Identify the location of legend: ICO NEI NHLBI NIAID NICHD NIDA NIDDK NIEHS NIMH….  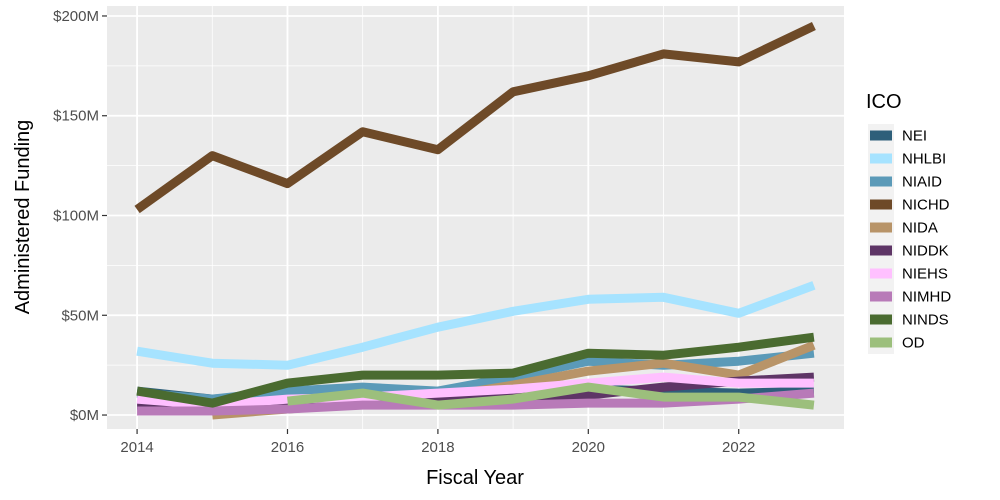
(908, 222).